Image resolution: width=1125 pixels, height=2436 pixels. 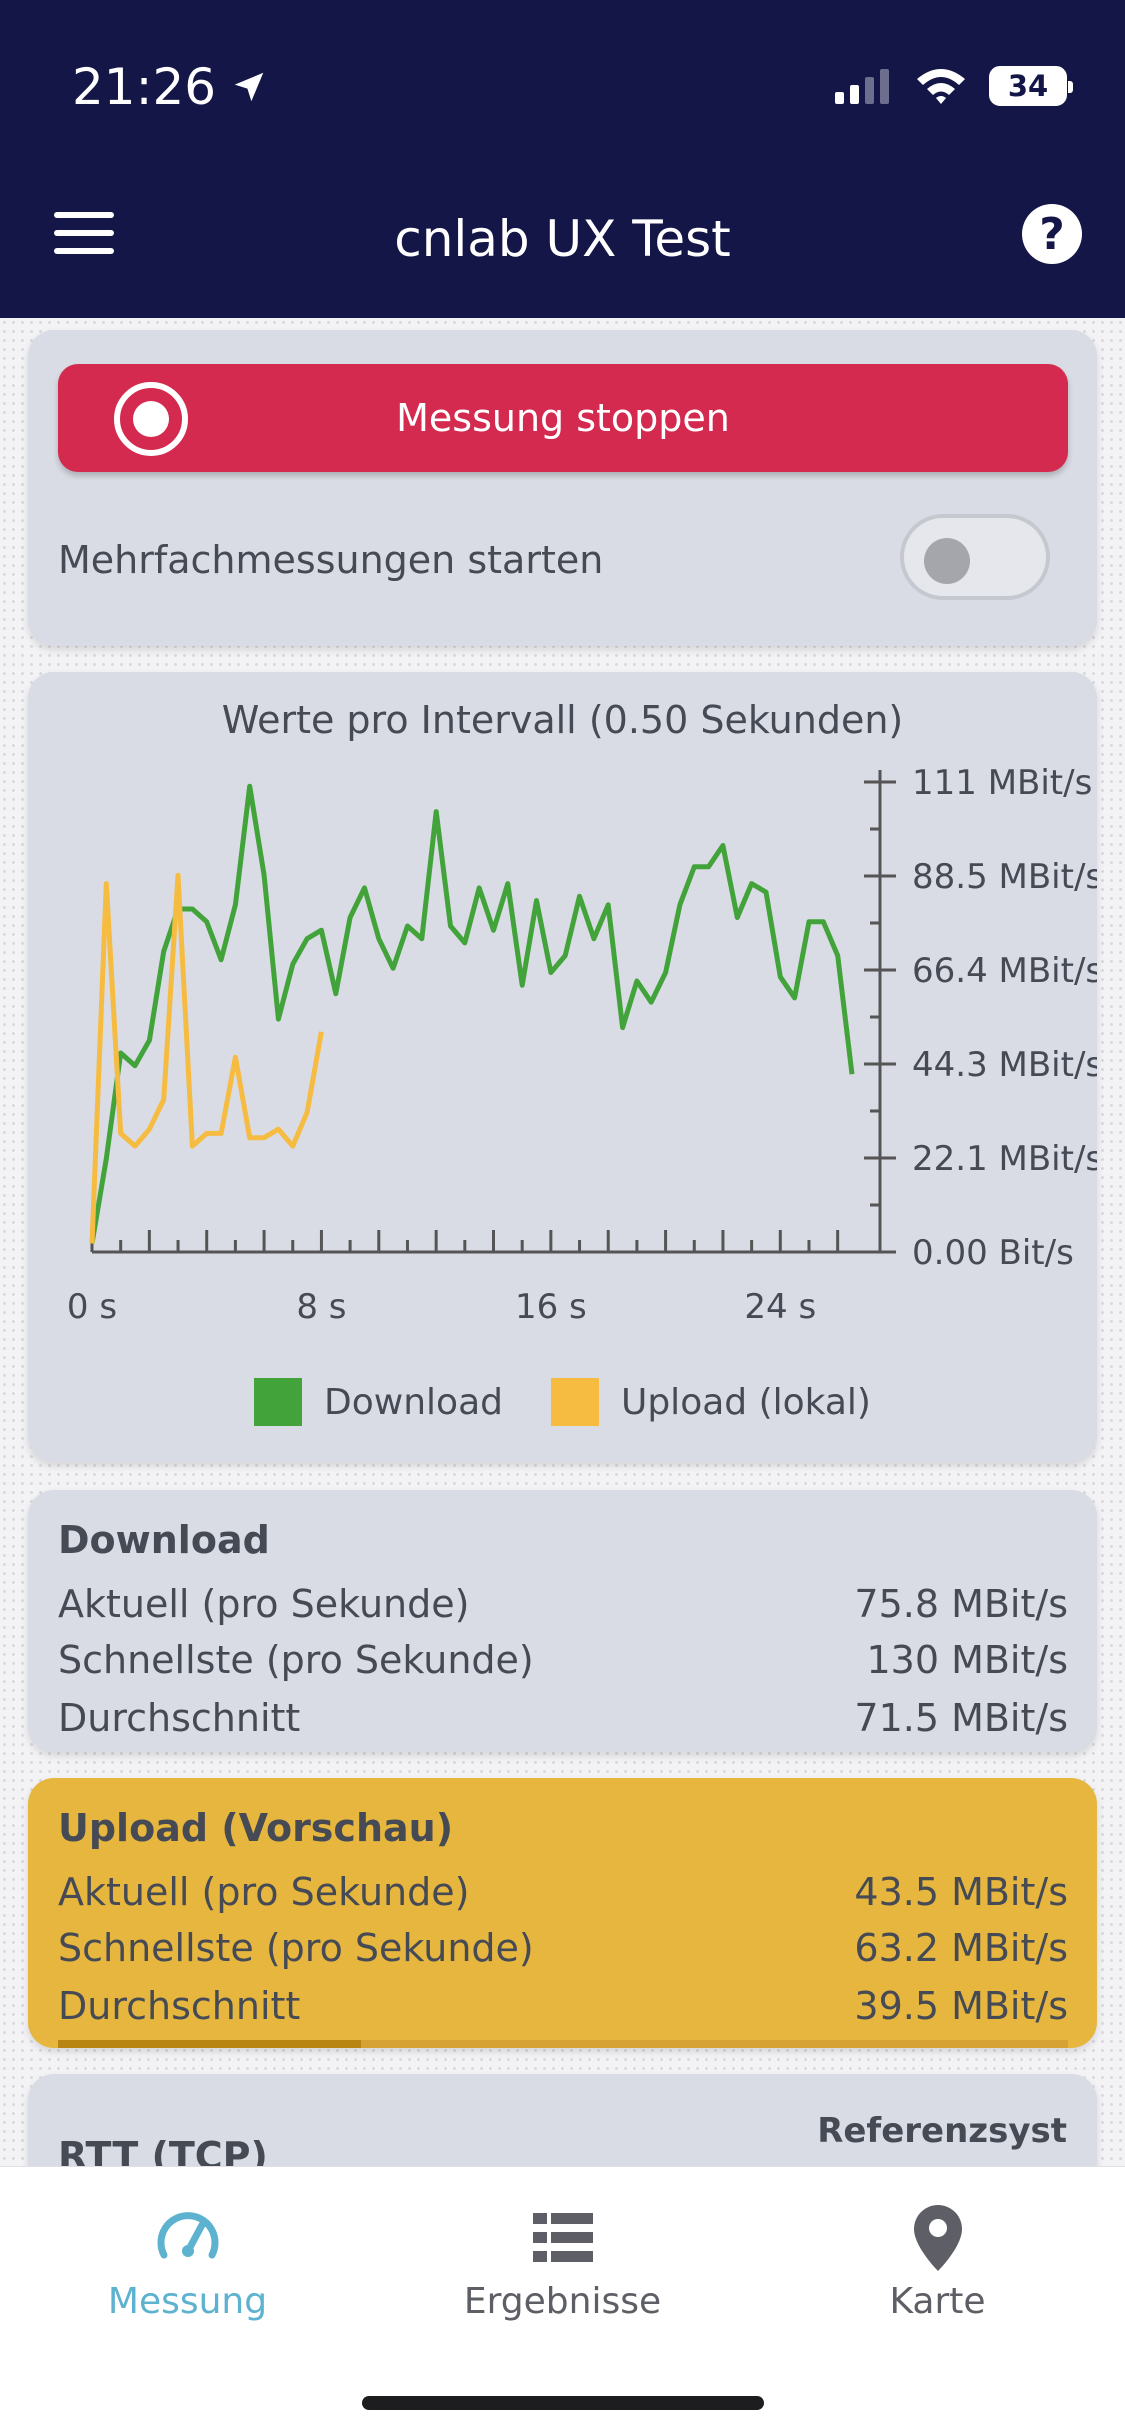 What do you see at coordinates (187, 2301) in the screenshot?
I see `tab-messung-label: Messung` at bounding box center [187, 2301].